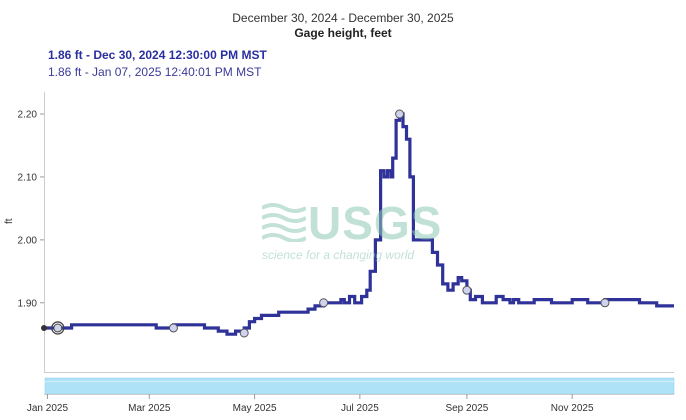 The height and width of the screenshot is (420, 686). I want to click on date-range-label: December 30, 2024 - December 30, 2025, so click(343, 18).